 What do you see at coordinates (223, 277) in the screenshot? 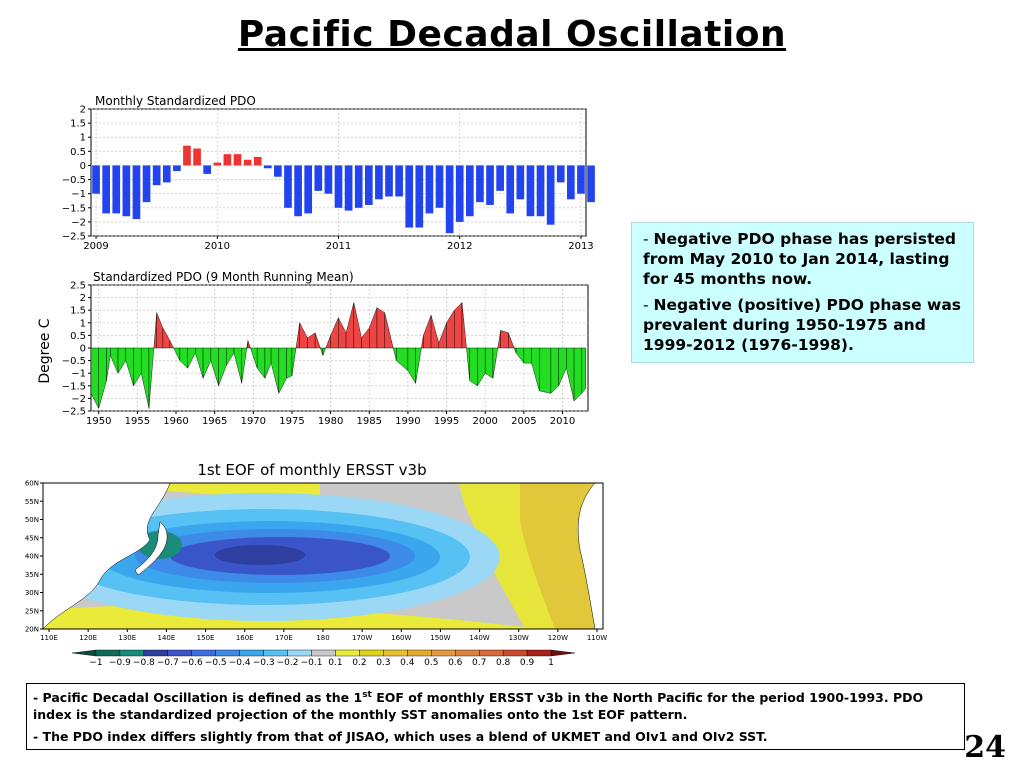
I see `chart2-title: Standardized PDO (9 Month Running Mean)` at bounding box center [223, 277].